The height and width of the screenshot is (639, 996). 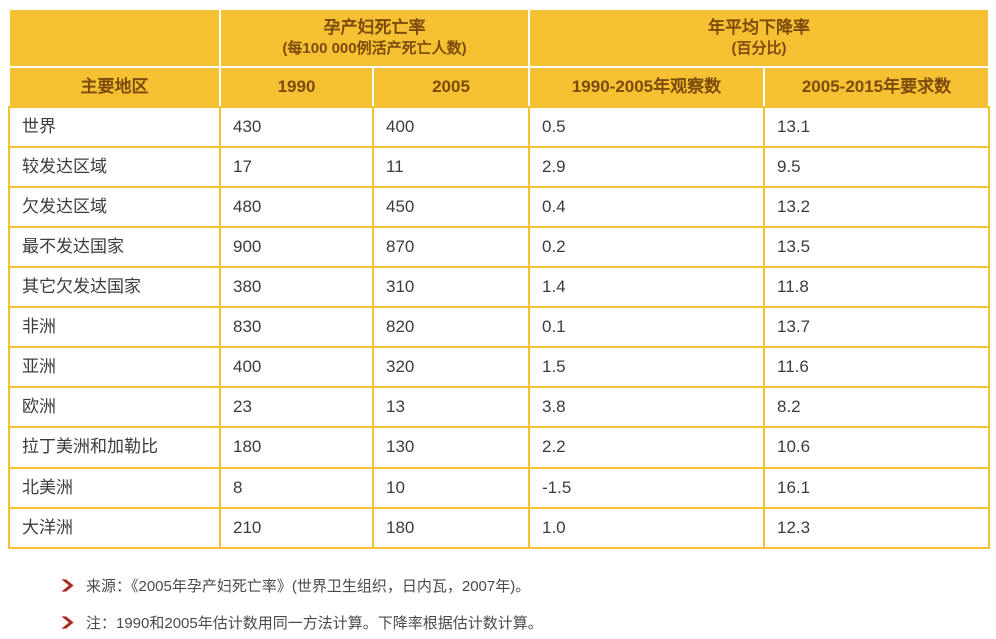 What do you see at coordinates (646, 487) in the screenshot?
I see `observed-decline-cell: -1.5` at bounding box center [646, 487].